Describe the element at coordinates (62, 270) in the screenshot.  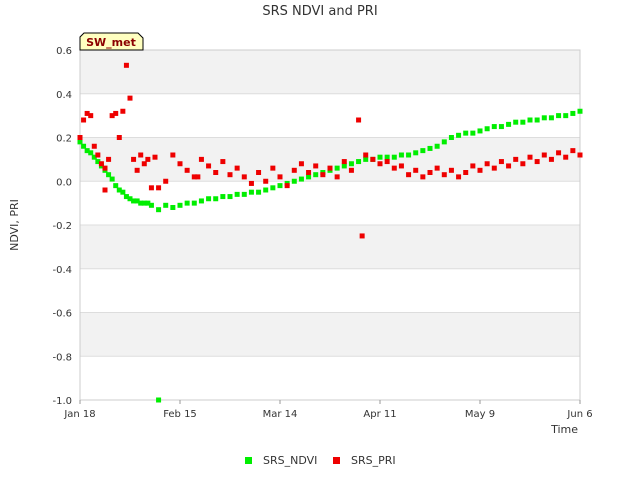
I see `y-tick-label: -0.4` at that location.